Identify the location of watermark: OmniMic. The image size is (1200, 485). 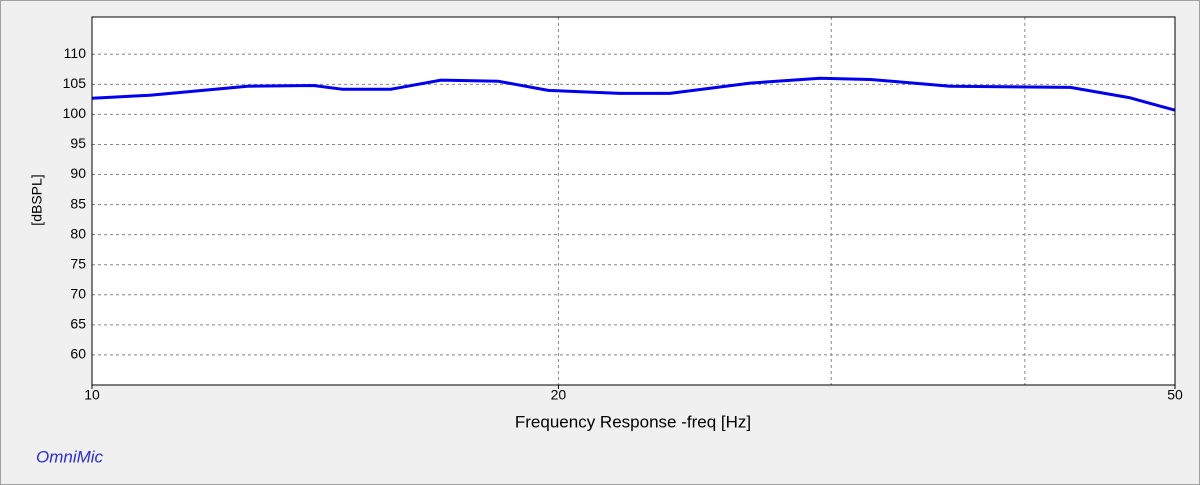
(70, 456).